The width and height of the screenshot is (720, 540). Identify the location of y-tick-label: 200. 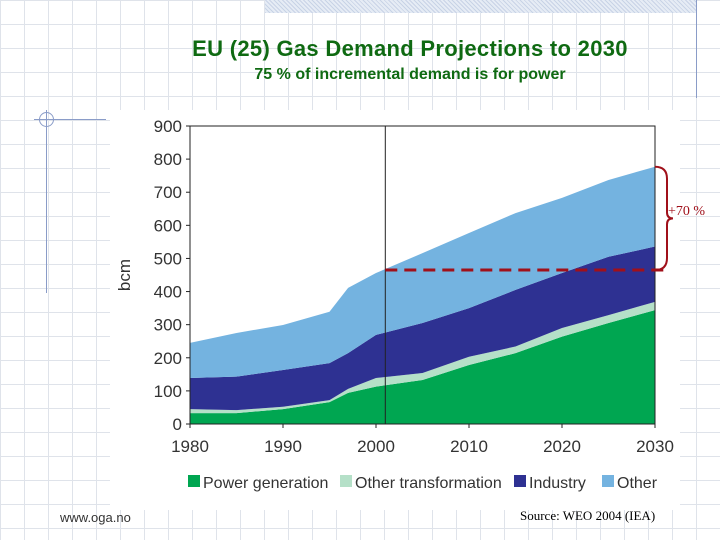
(168, 358).